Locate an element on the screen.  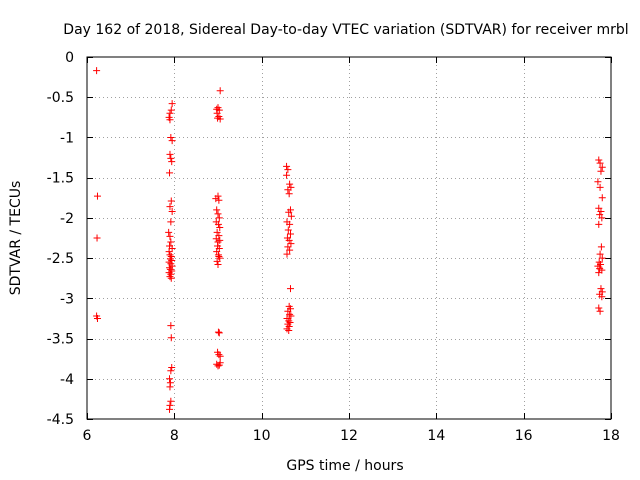
y-tick-label: -2.5 is located at coordinates (60, 259).